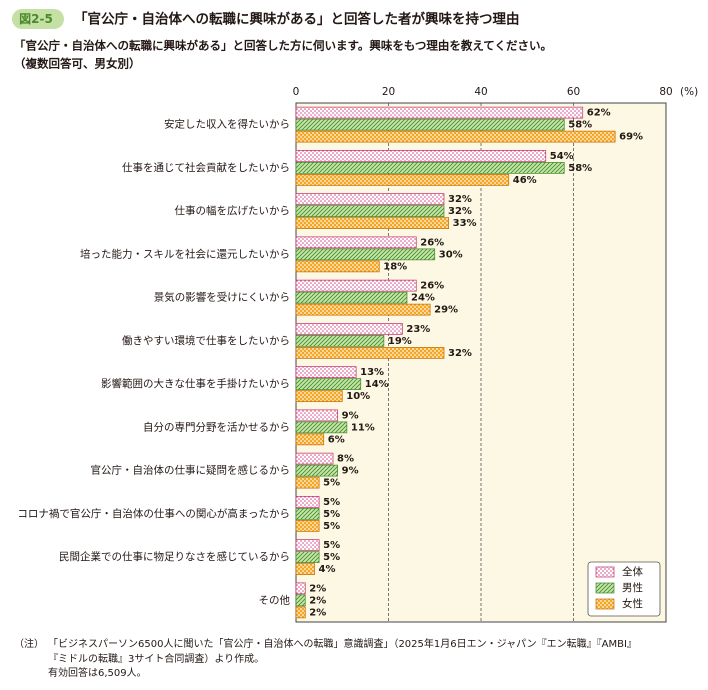 This screenshot has width=708, height=690. I want to click on y-tick-label: 仕事を通じて社会貢献をしたいから, so click(206, 167).